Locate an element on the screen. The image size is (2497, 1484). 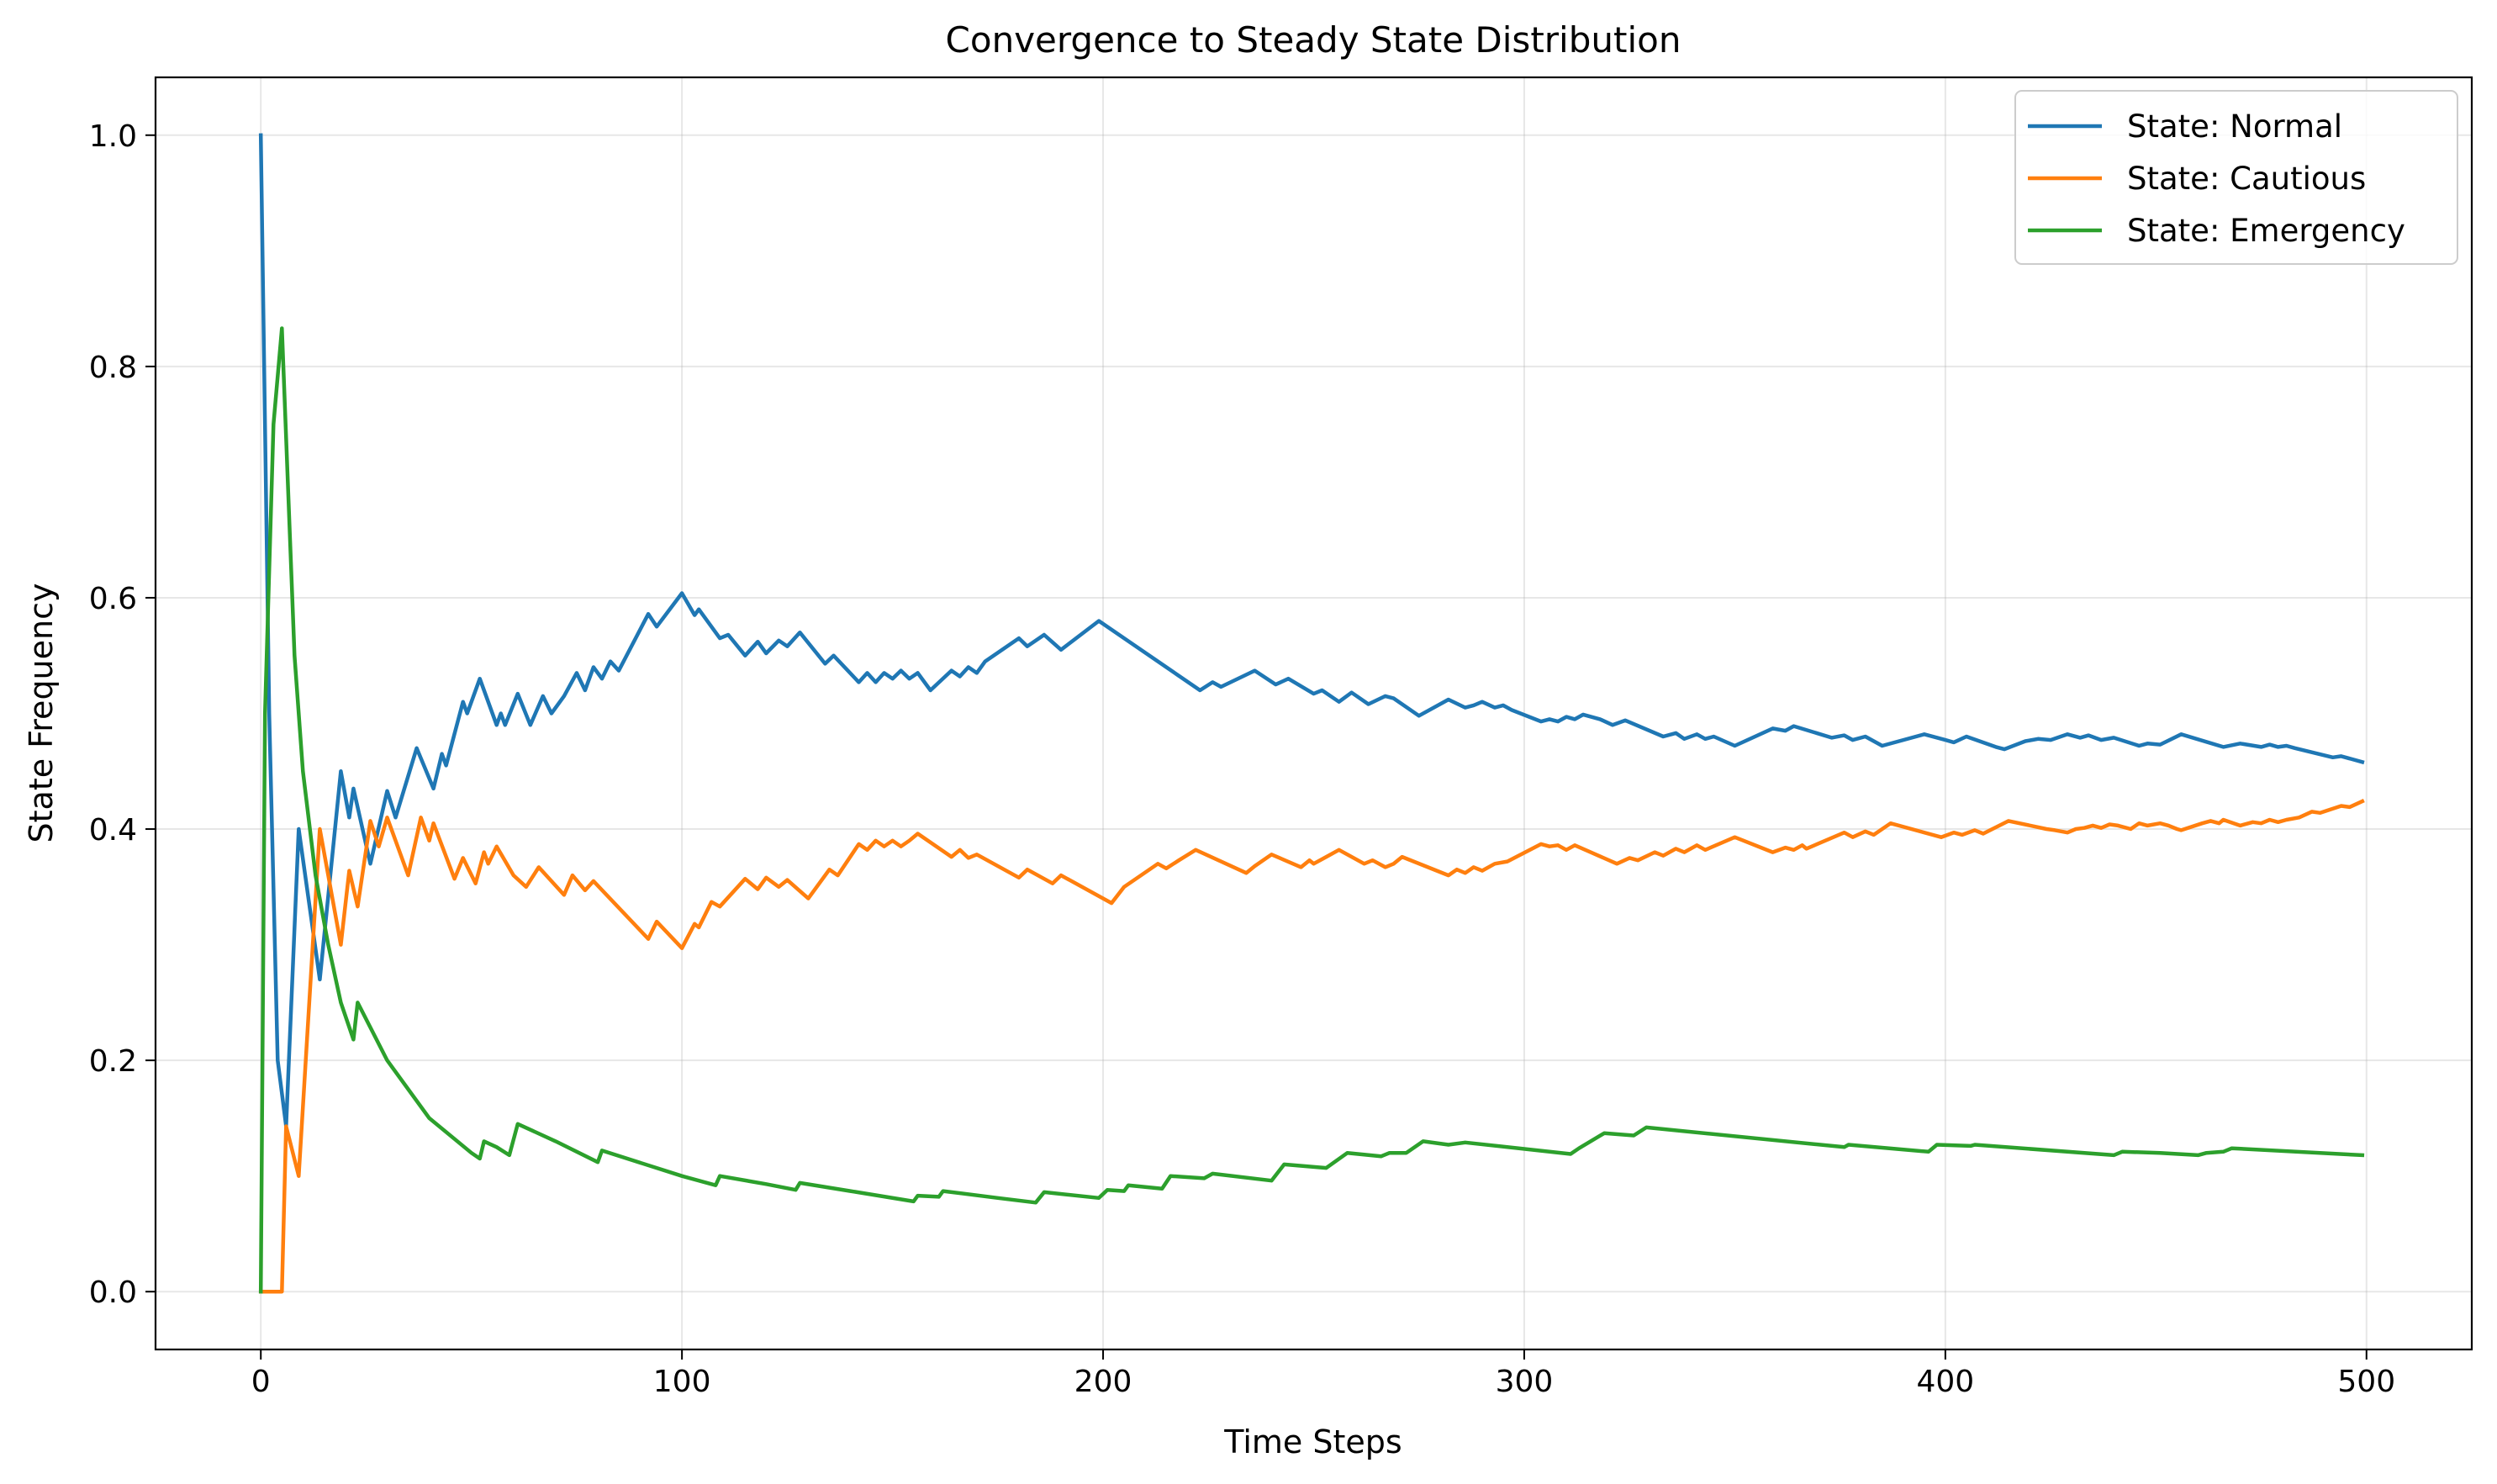
y-tick-label: 1.0 is located at coordinates (113, 136).